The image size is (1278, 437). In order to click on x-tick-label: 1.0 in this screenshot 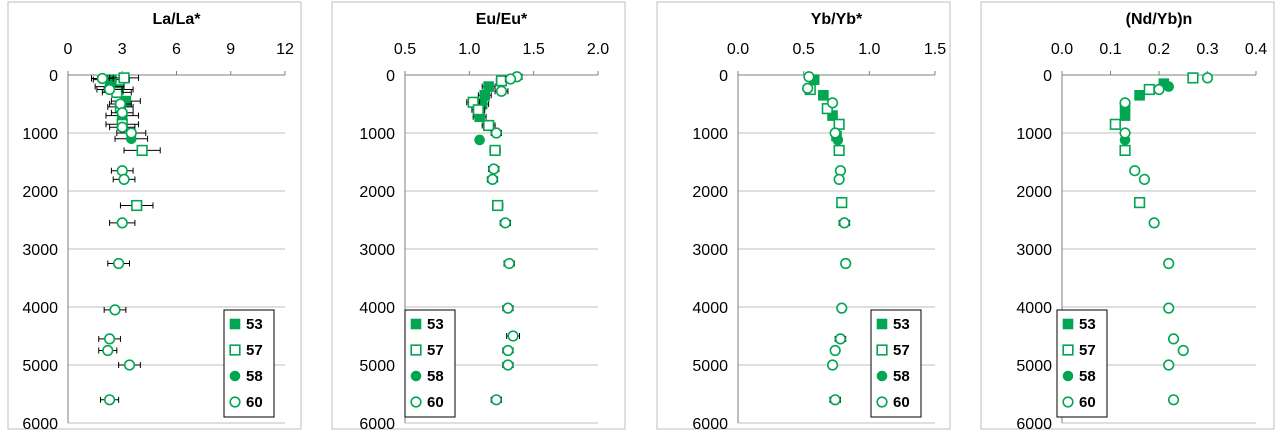, I will do `click(469, 49)`.